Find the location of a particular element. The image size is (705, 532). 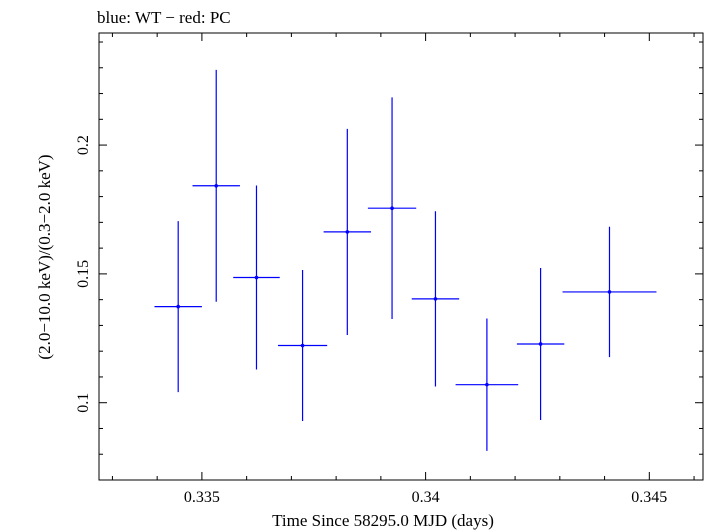

y-tick-label: 0.1 is located at coordinates (83, 403).